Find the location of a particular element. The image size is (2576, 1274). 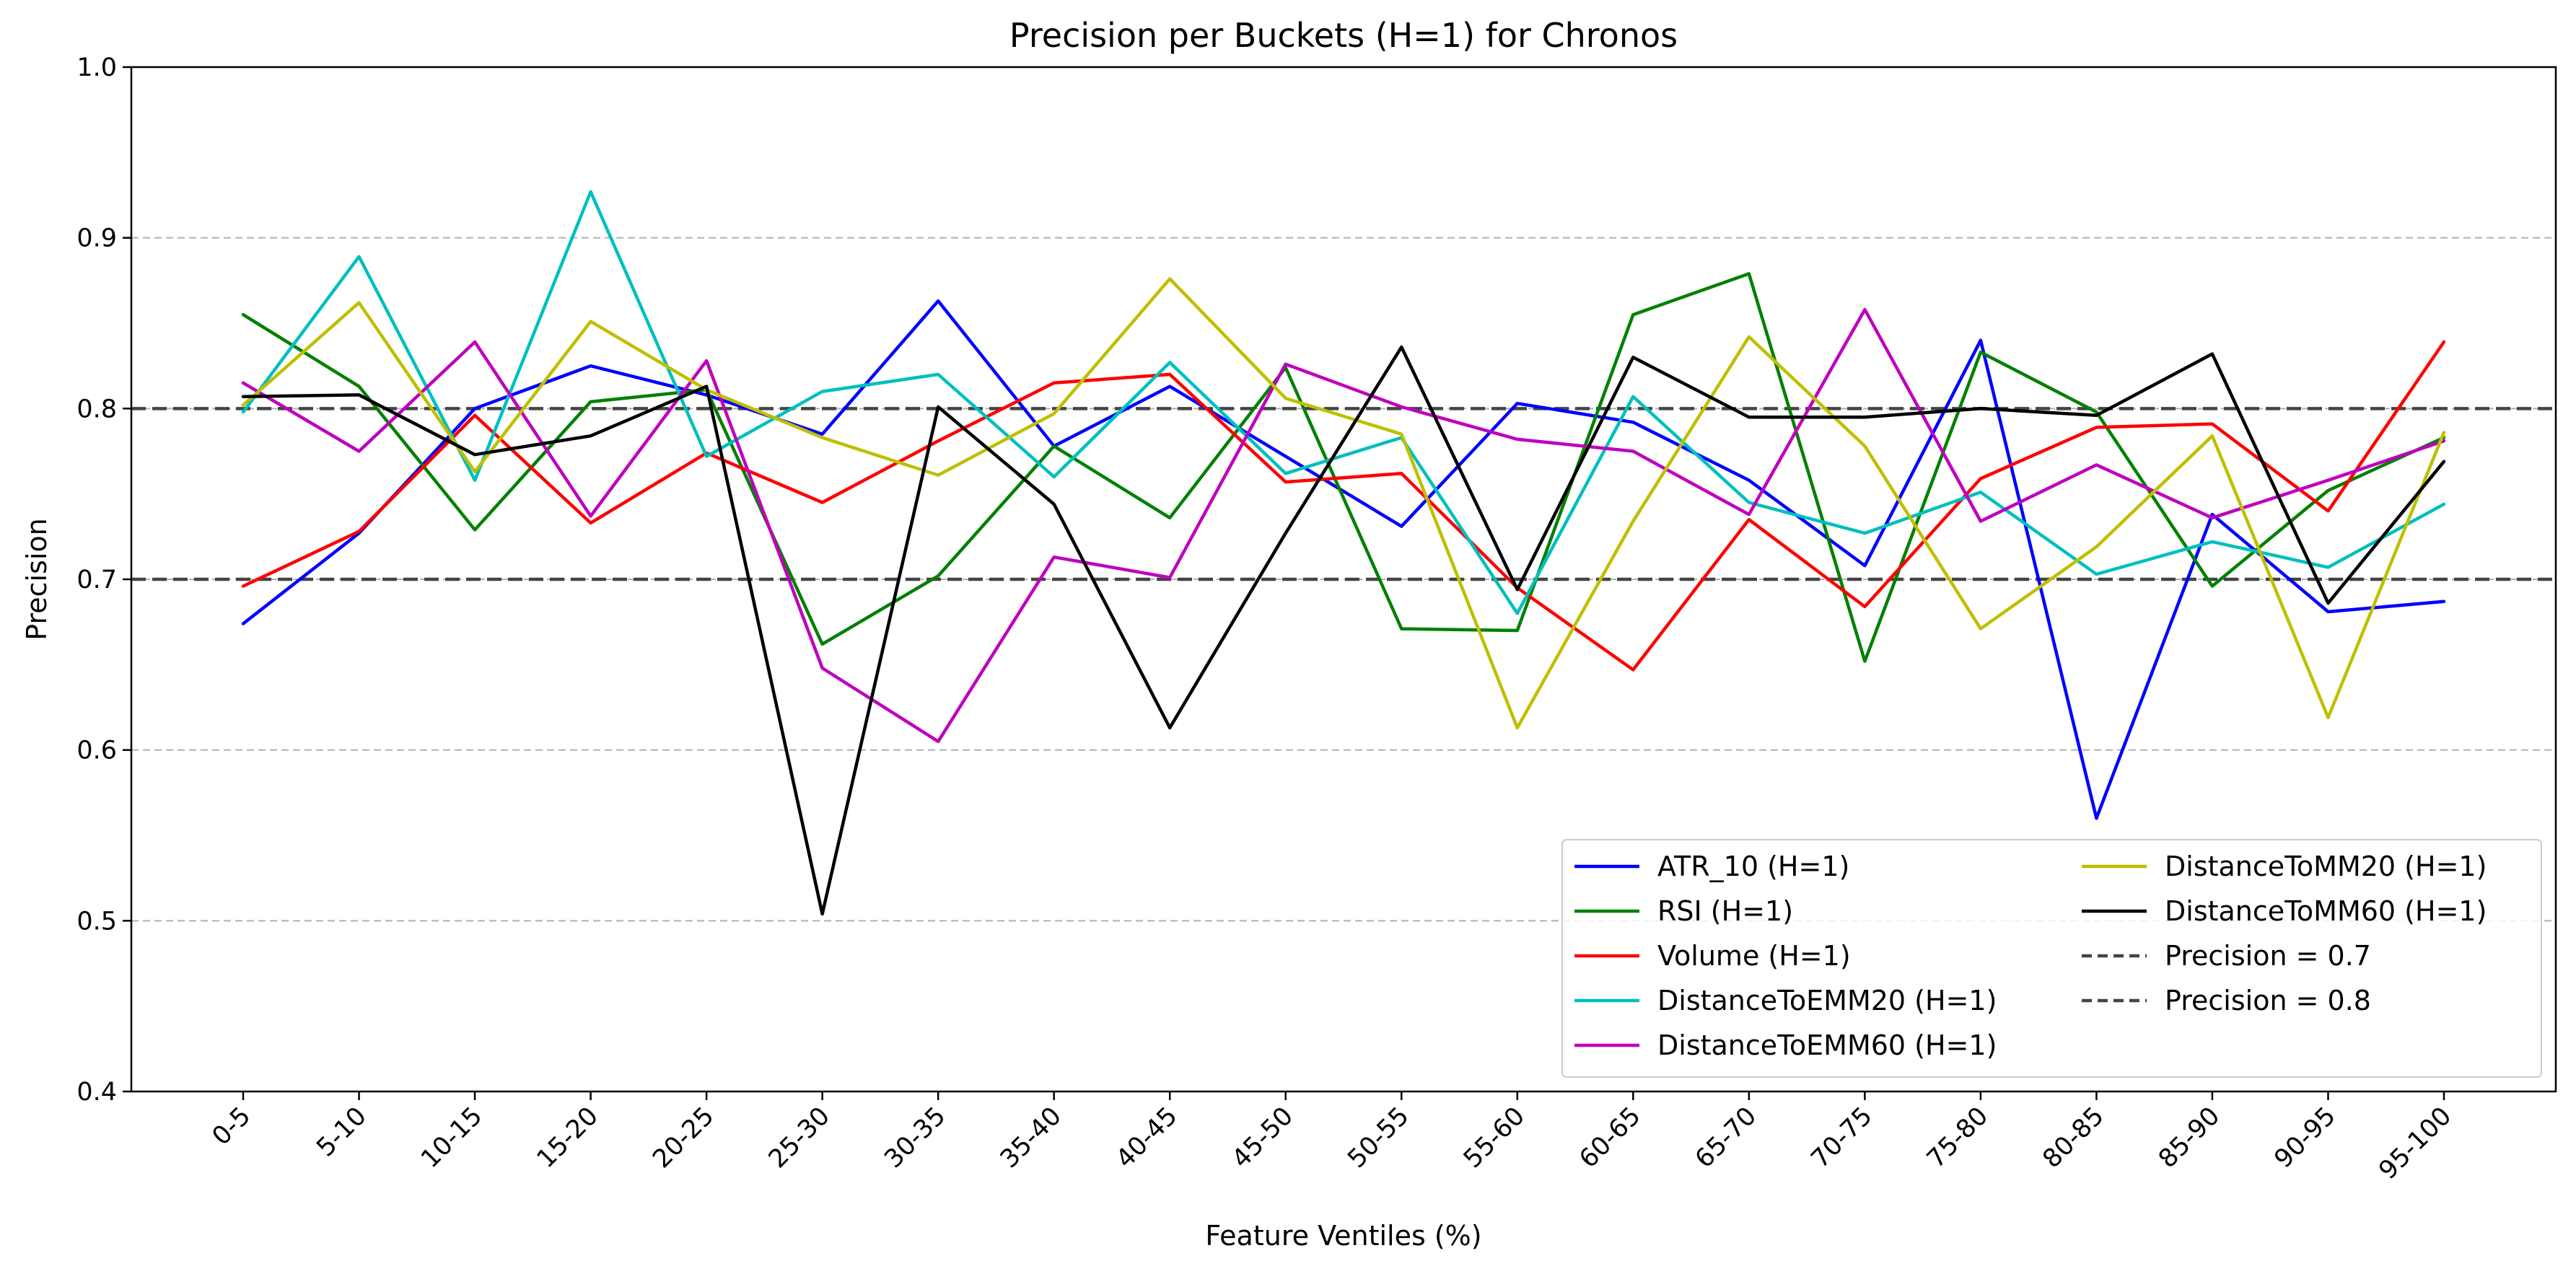

y-tick-label: 0.9 is located at coordinates (97, 239).